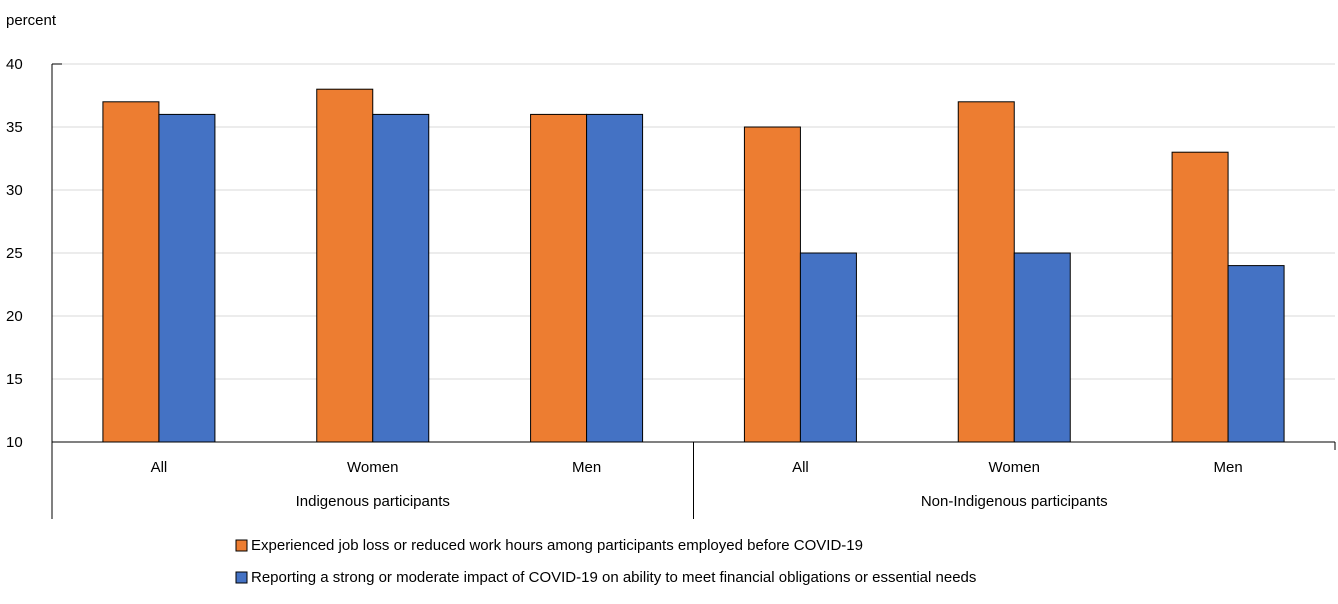  What do you see at coordinates (31, 20) in the screenshot?
I see `y-axis-label: percent` at bounding box center [31, 20].